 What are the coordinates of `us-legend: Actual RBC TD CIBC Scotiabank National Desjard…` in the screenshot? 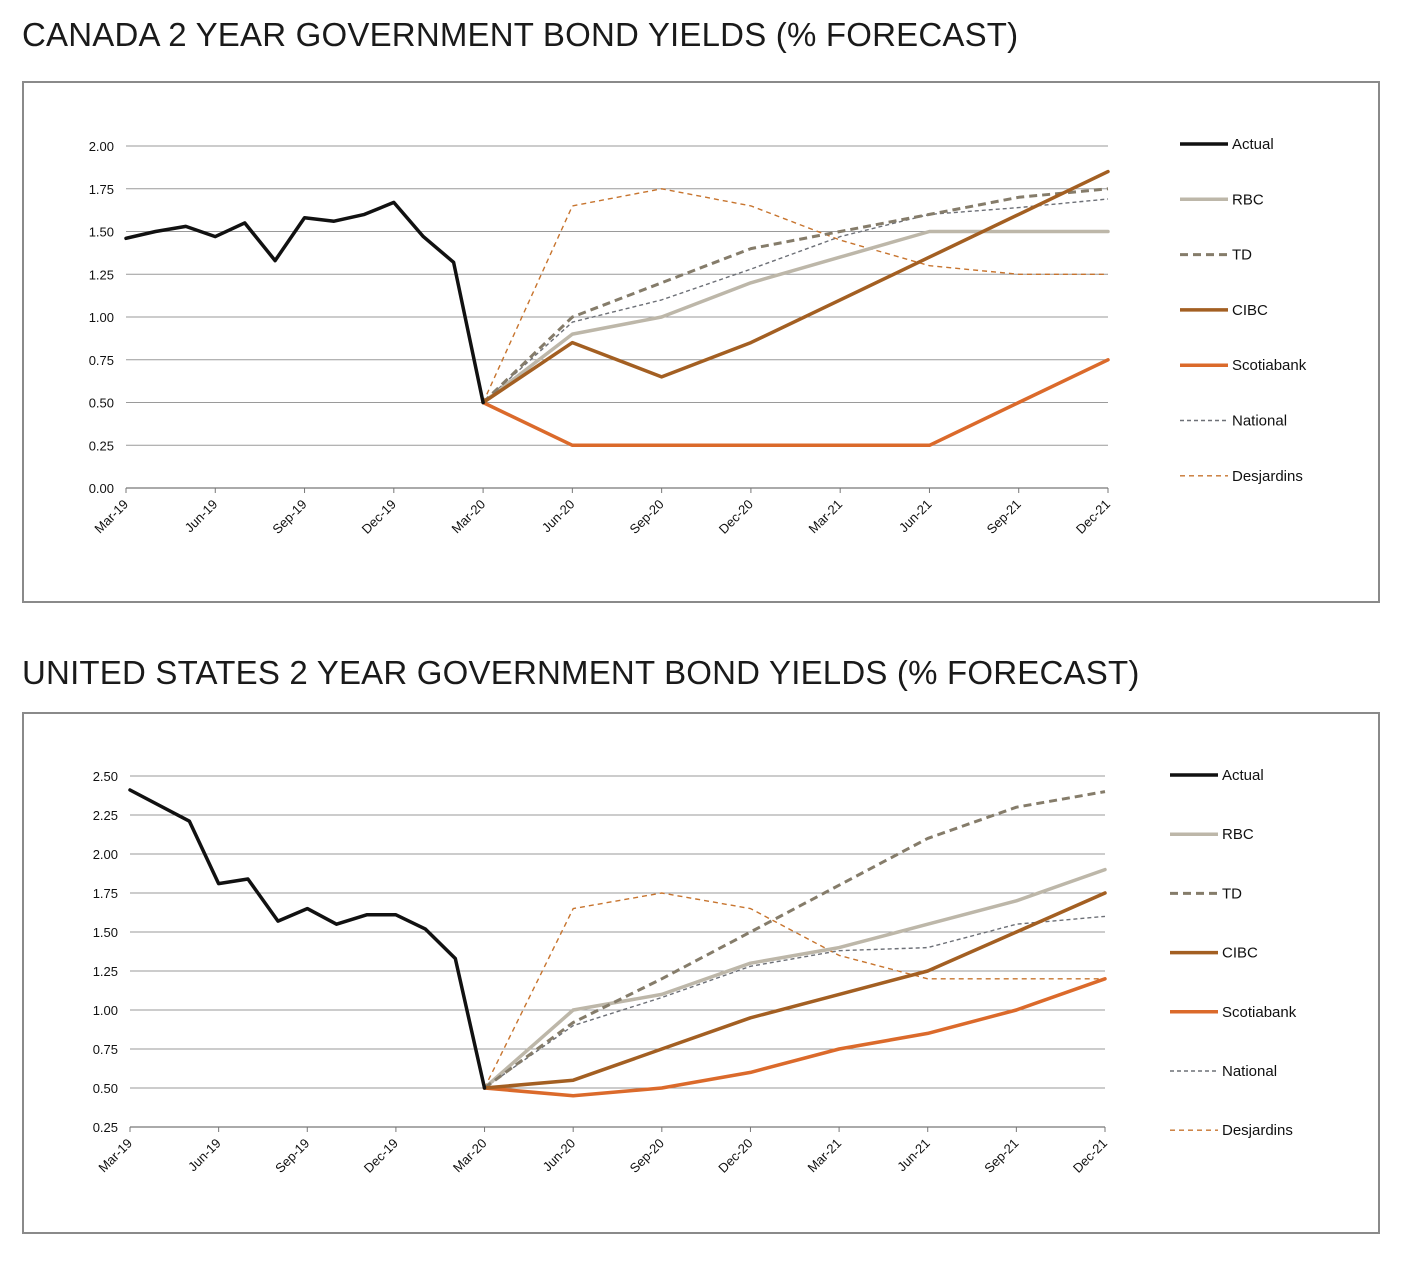 It's located at (1233, 953).